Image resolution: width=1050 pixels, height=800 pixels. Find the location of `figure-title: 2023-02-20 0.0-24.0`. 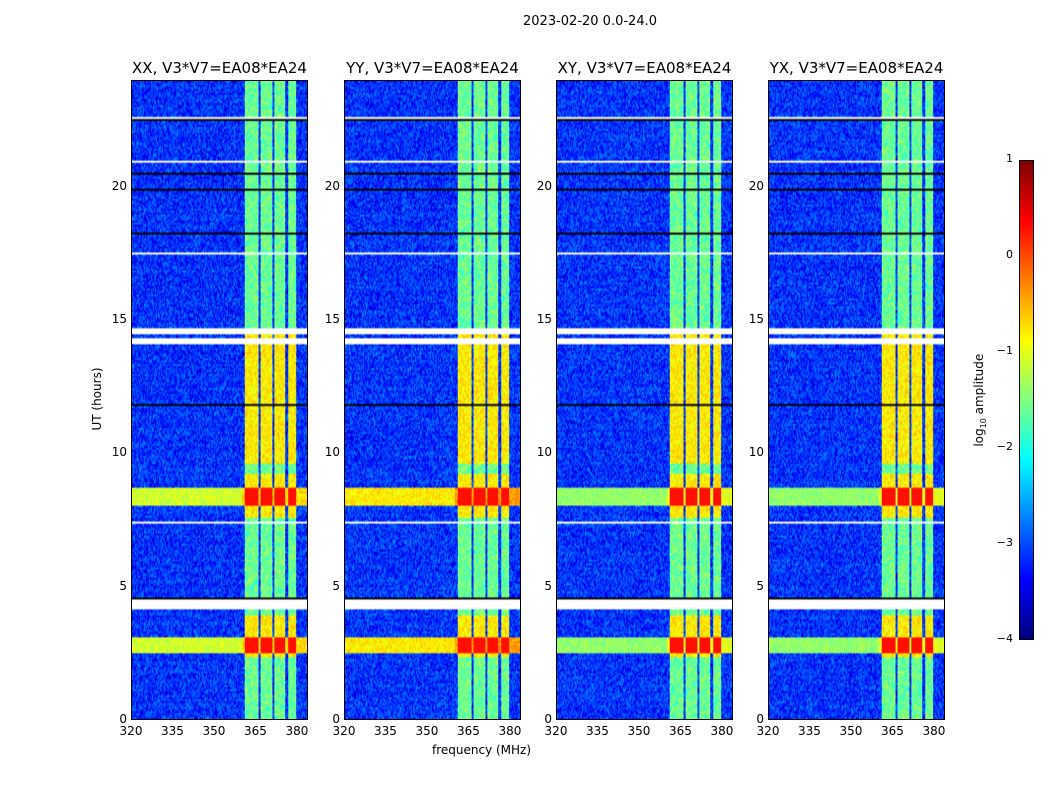

figure-title: 2023-02-20 0.0-24.0 is located at coordinates (590, 21).